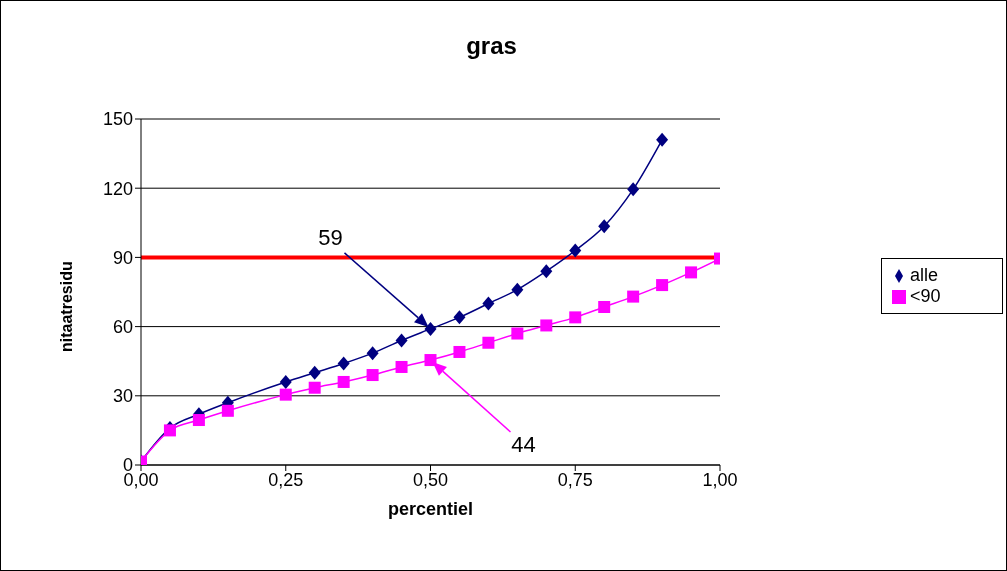 The image size is (1007, 571). What do you see at coordinates (523, 444) in the screenshot?
I see `annotation: 44` at bounding box center [523, 444].